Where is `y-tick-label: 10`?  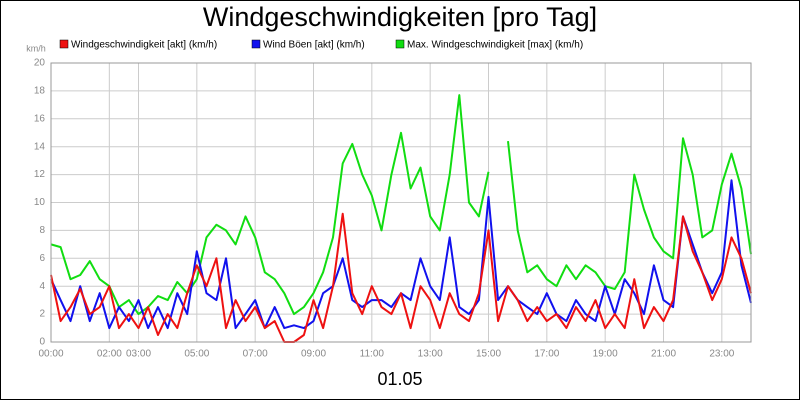
y-tick-label: 10 is located at coordinates (40, 202).